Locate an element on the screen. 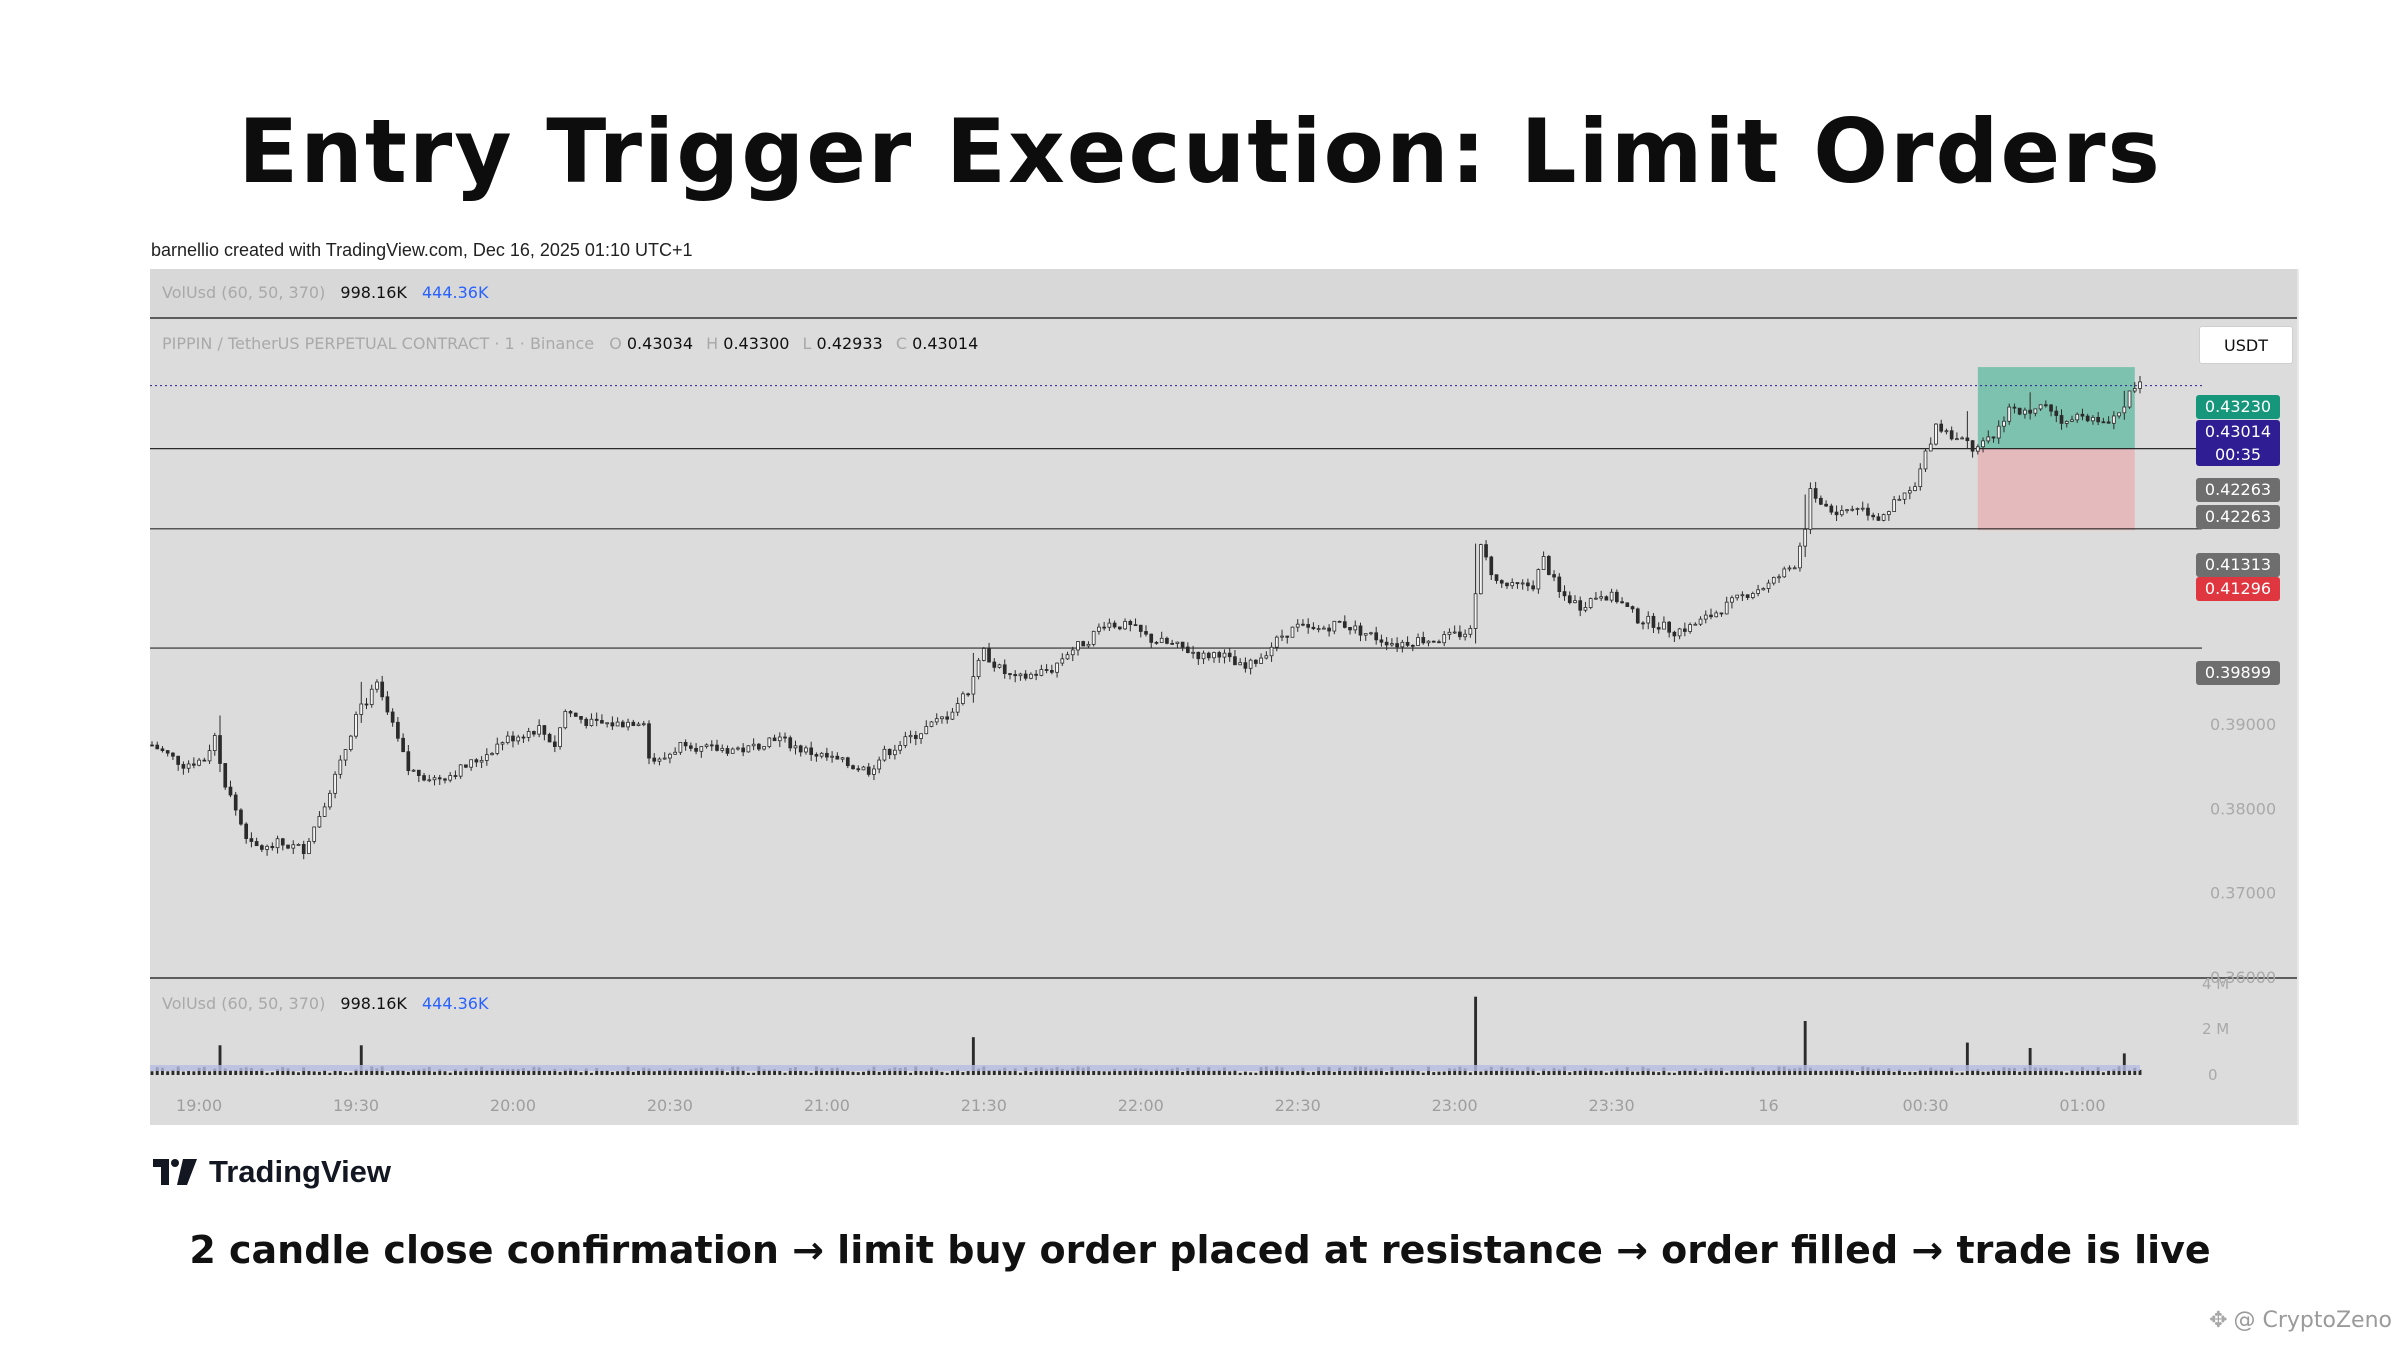  position-tool-layer is located at coordinates (2056, 449).